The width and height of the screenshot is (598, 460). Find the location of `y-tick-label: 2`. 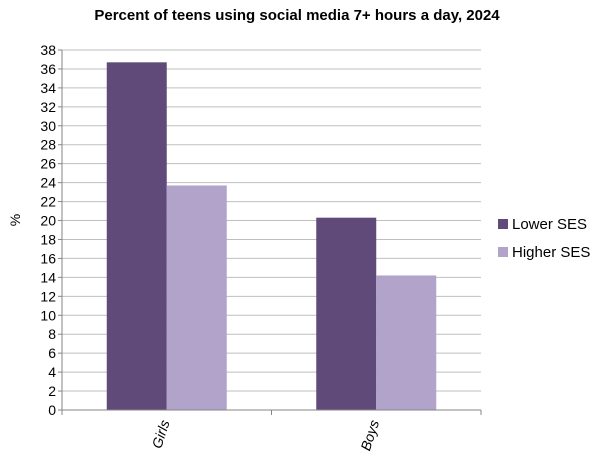

y-tick-label: 2 is located at coordinates (52, 391).